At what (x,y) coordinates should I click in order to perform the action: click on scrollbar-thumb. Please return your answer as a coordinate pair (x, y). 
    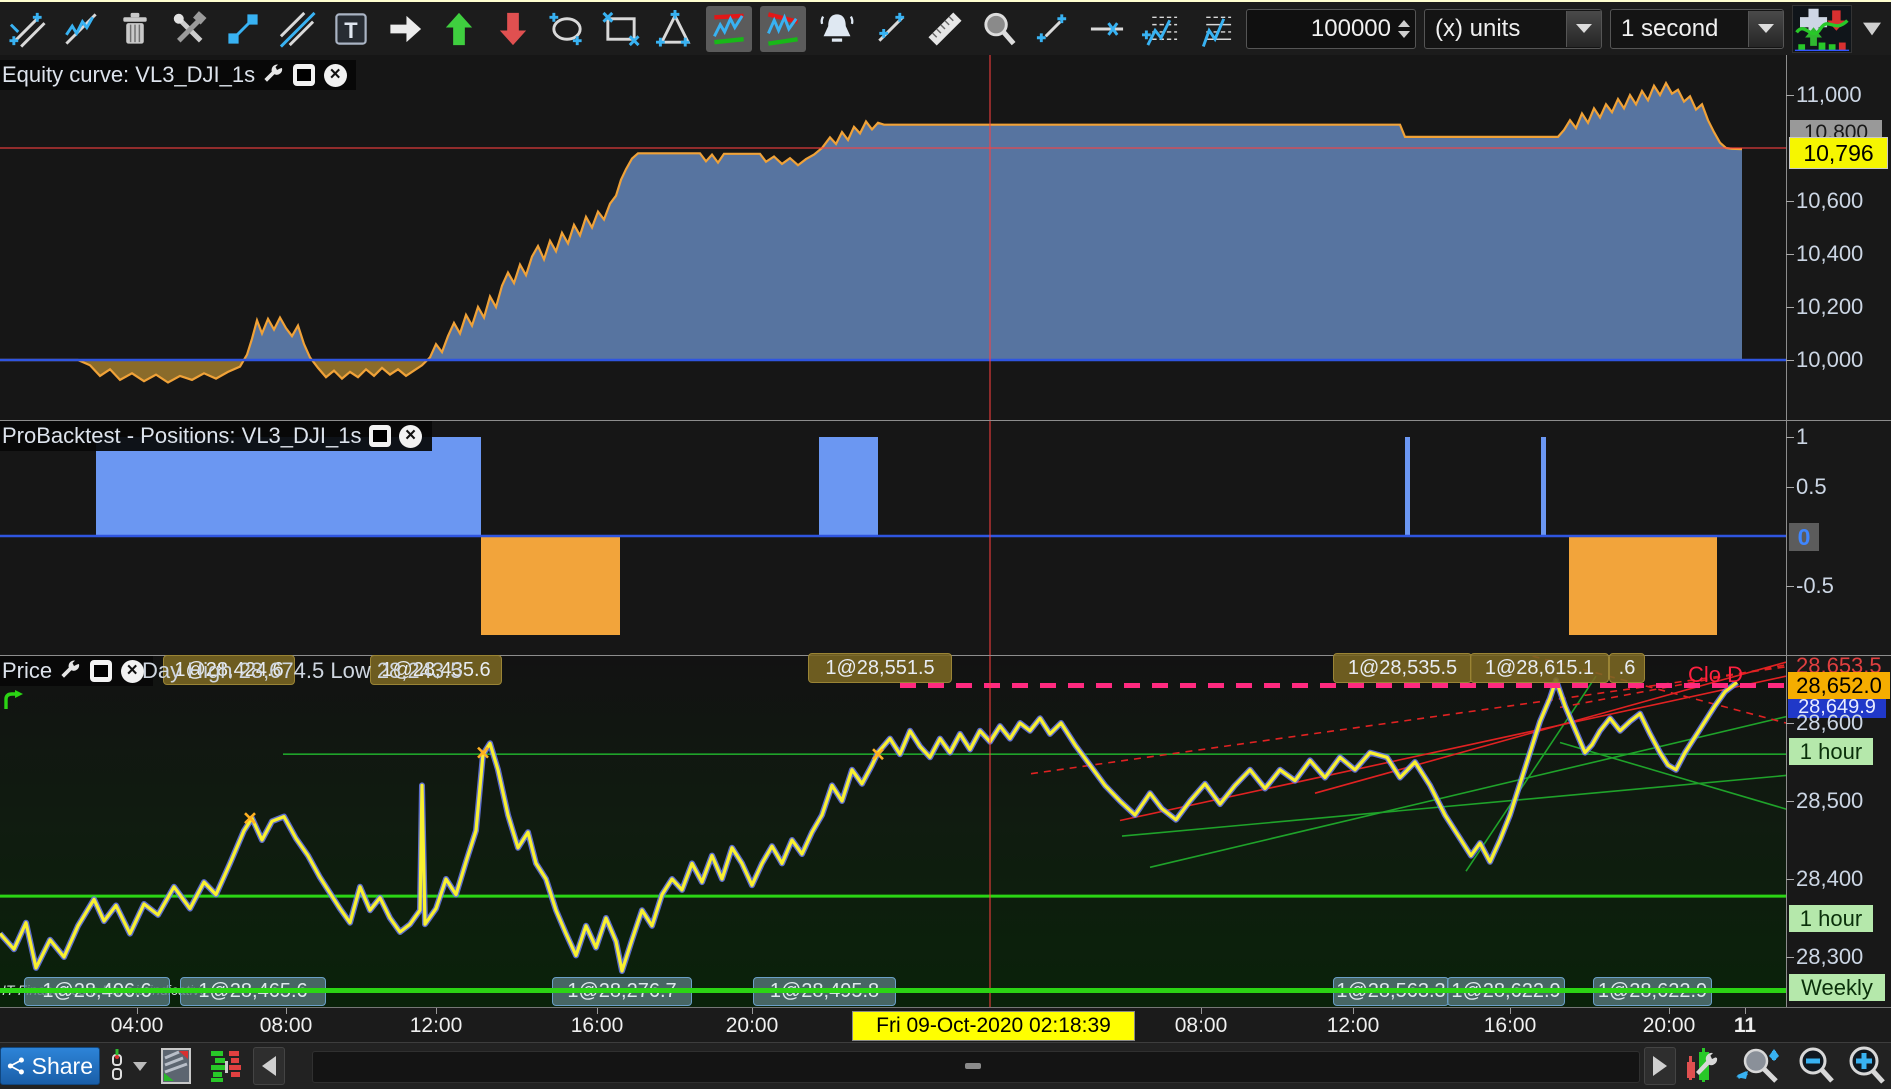
    Looking at the image, I should click on (973, 1066).